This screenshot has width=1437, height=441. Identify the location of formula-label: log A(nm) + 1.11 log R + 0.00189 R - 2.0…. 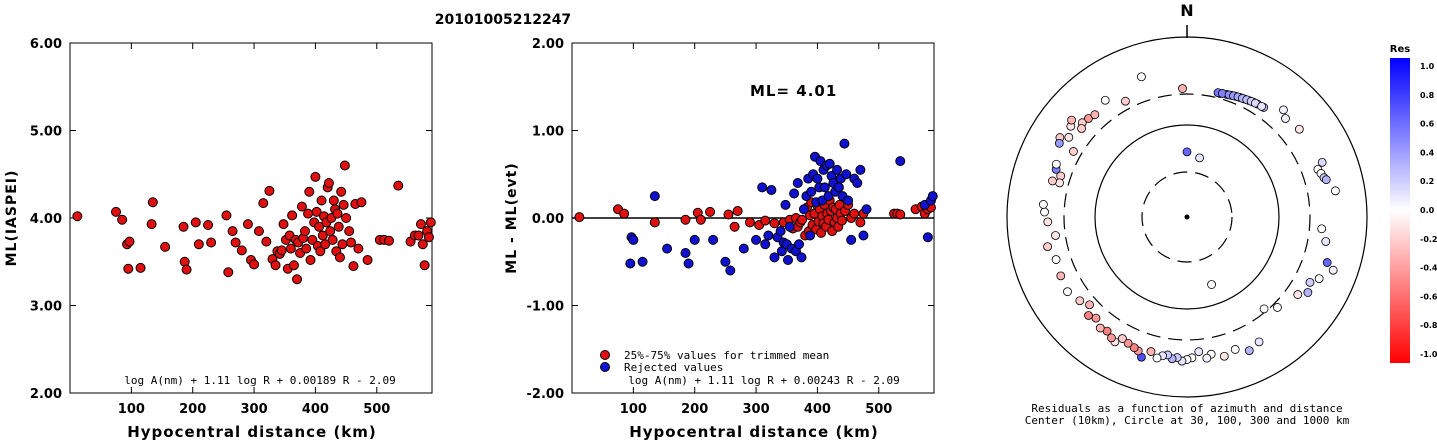
(260, 380).